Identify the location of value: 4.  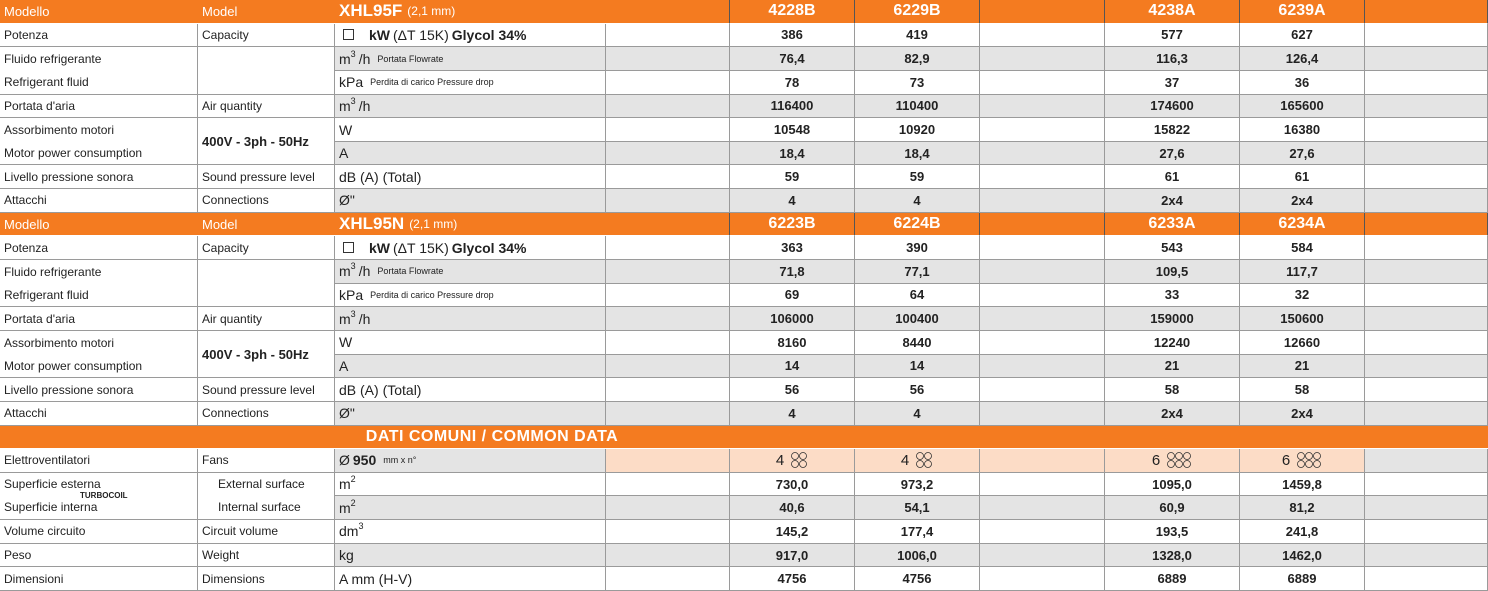
(792, 413).